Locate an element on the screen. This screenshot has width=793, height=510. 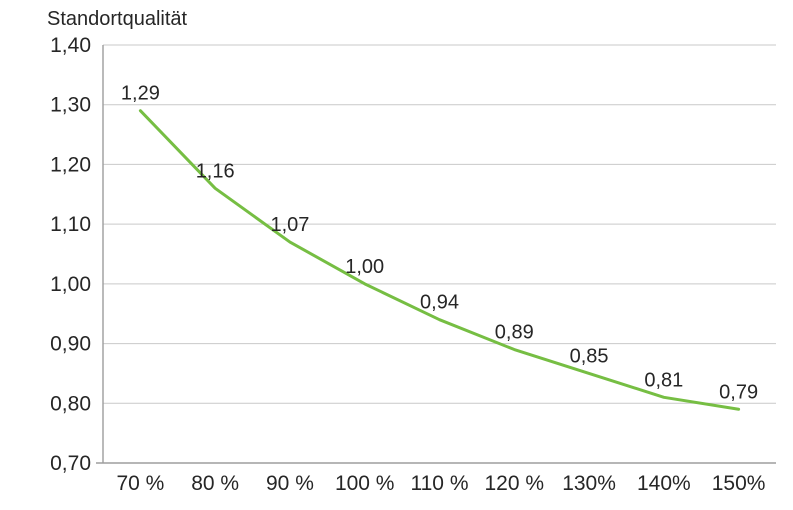
data-label: 0,89 is located at coordinates (514, 333).